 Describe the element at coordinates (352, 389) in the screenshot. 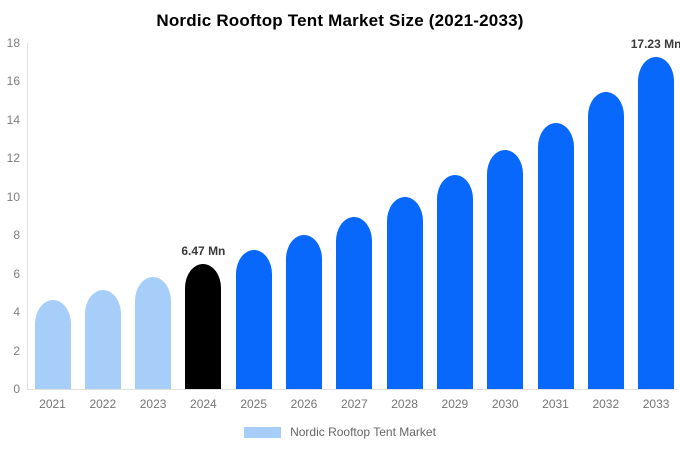

I see `x-axis-line` at that location.